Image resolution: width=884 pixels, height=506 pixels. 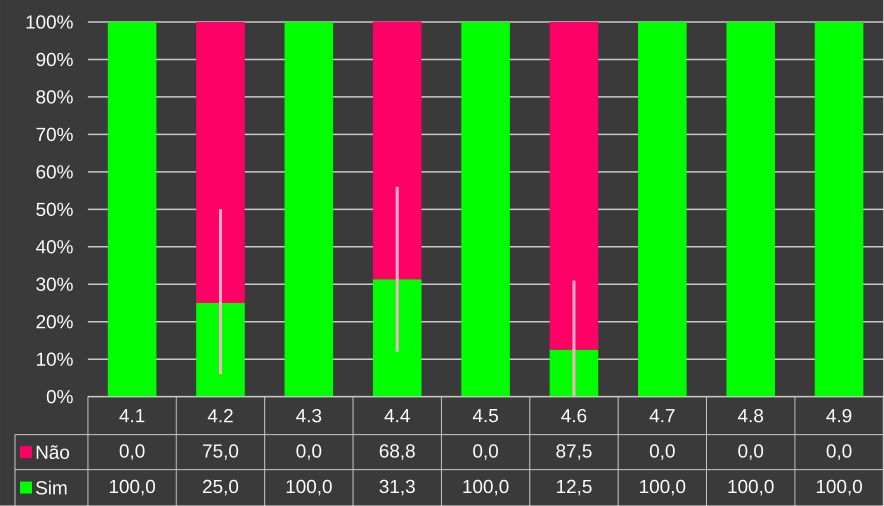 I want to click on legend-label: Não, so click(x=53, y=452).